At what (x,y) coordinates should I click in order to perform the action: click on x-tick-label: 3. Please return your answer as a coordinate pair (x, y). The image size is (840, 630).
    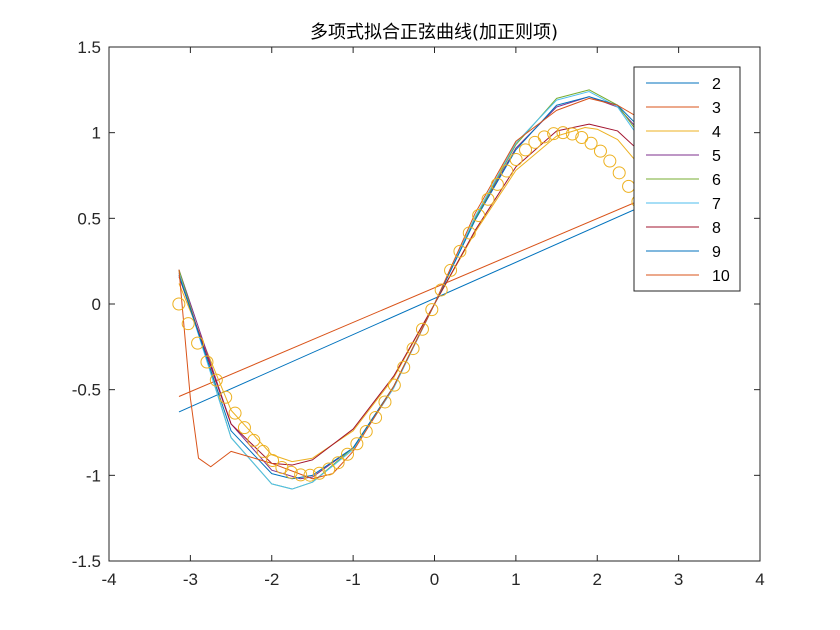
    Looking at the image, I should click on (678, 579).